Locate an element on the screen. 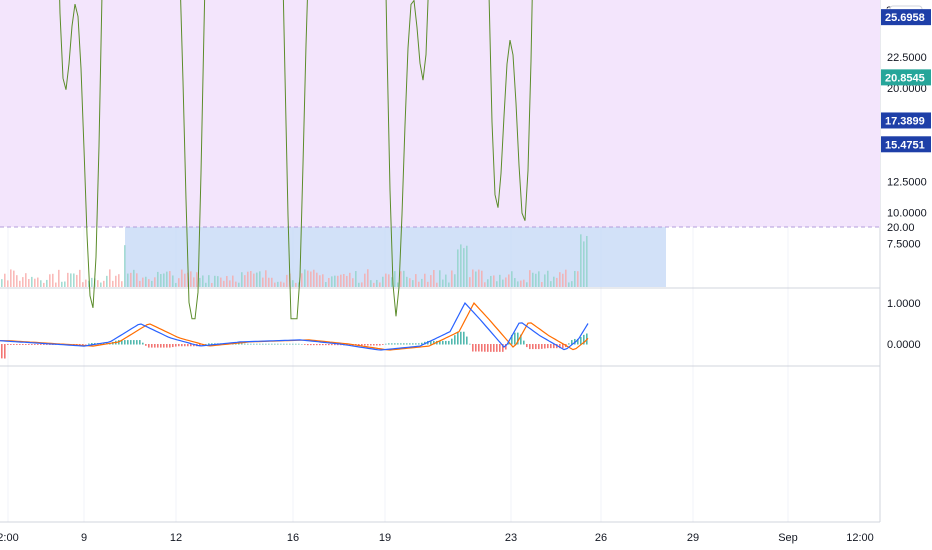 This screenshot has height=550, width=932. time-tick-label: 12:00 is located at coordinates (860, 538).